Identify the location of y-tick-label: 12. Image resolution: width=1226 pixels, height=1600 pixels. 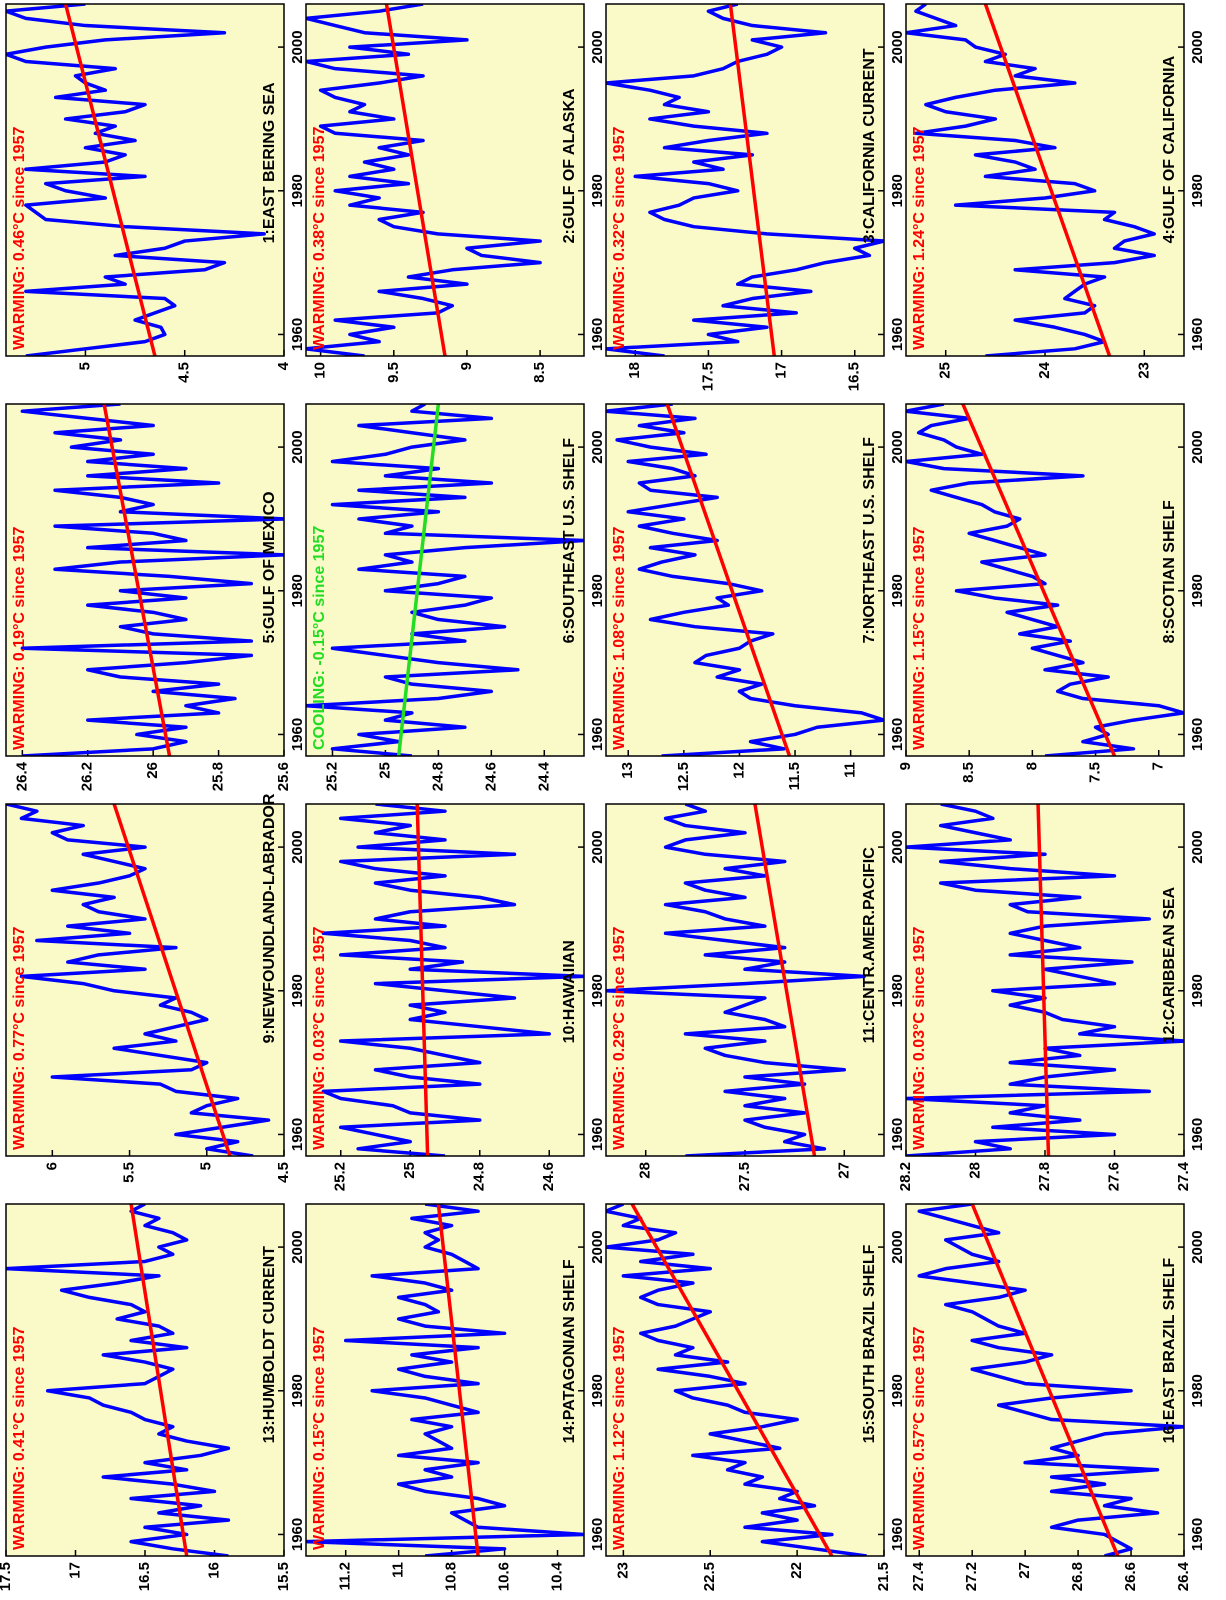
(738, 770).